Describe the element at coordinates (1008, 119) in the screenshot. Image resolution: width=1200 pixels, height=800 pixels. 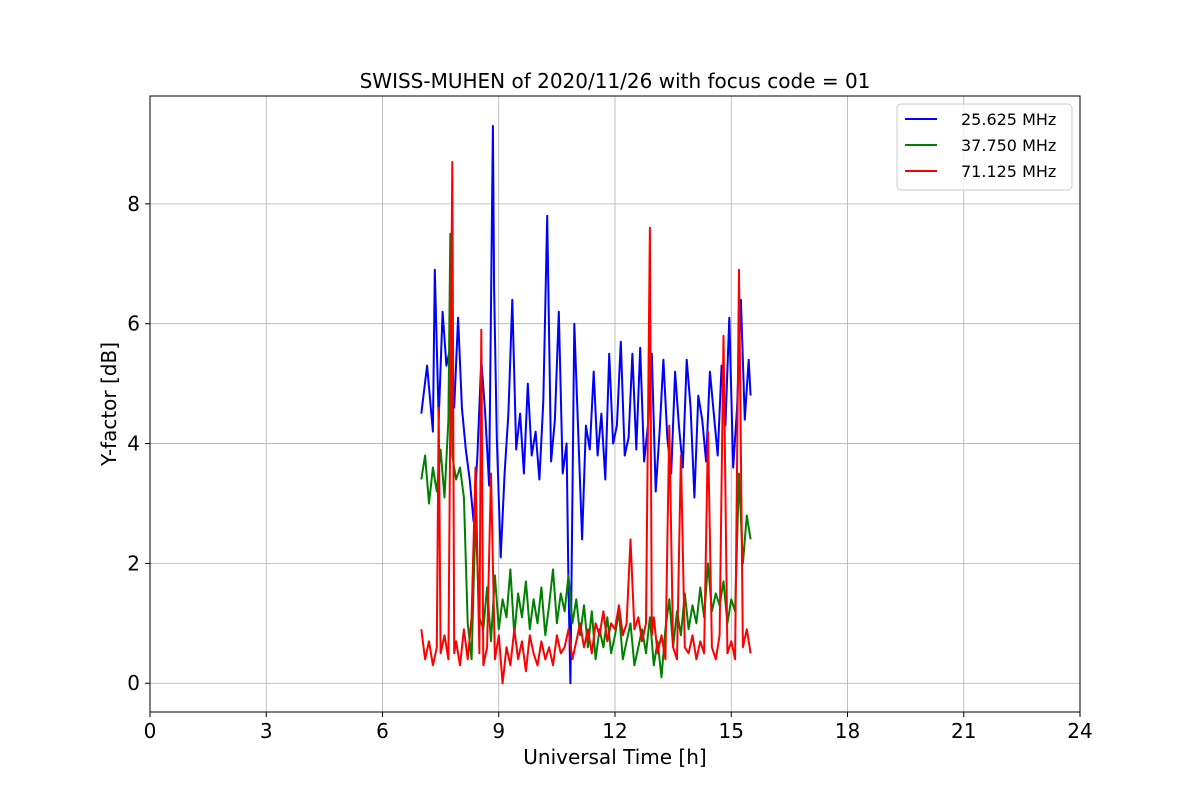
I see `legend-label-0: 25.625 MHz` at that location.